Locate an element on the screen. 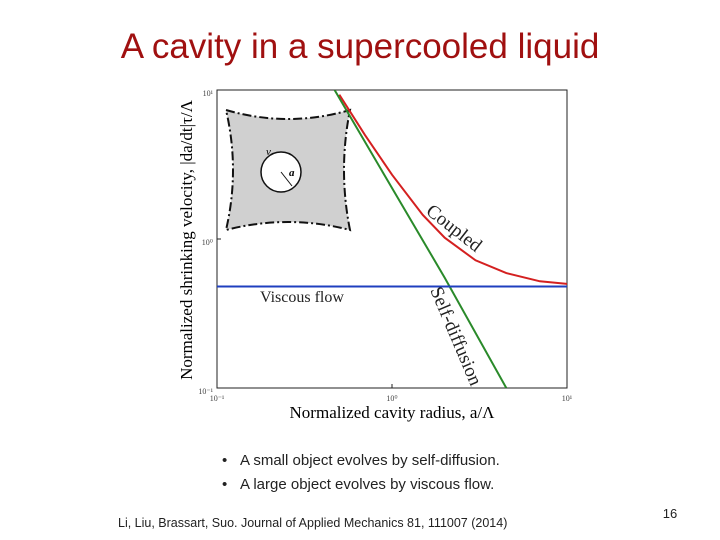 This screenshot has height=540, width=720. inset-radius is located at coordinates (286, 179).